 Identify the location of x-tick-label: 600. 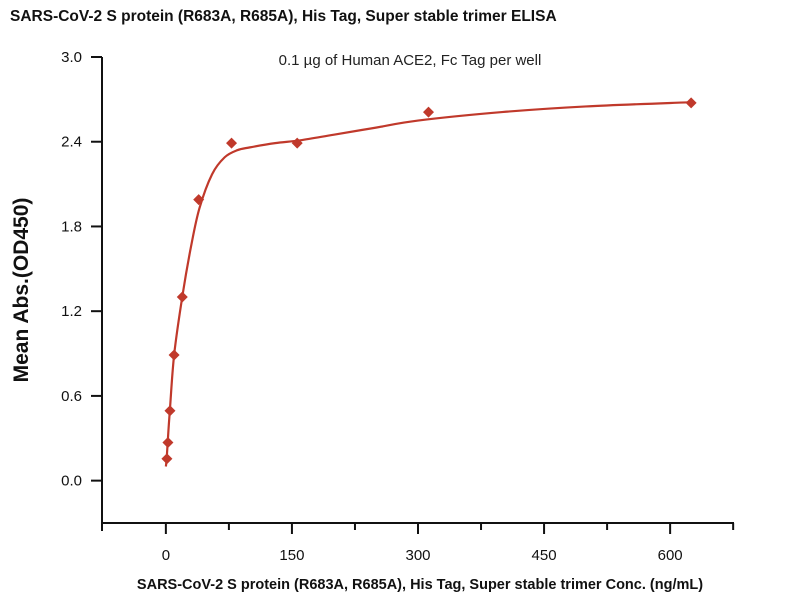
(670, 555).